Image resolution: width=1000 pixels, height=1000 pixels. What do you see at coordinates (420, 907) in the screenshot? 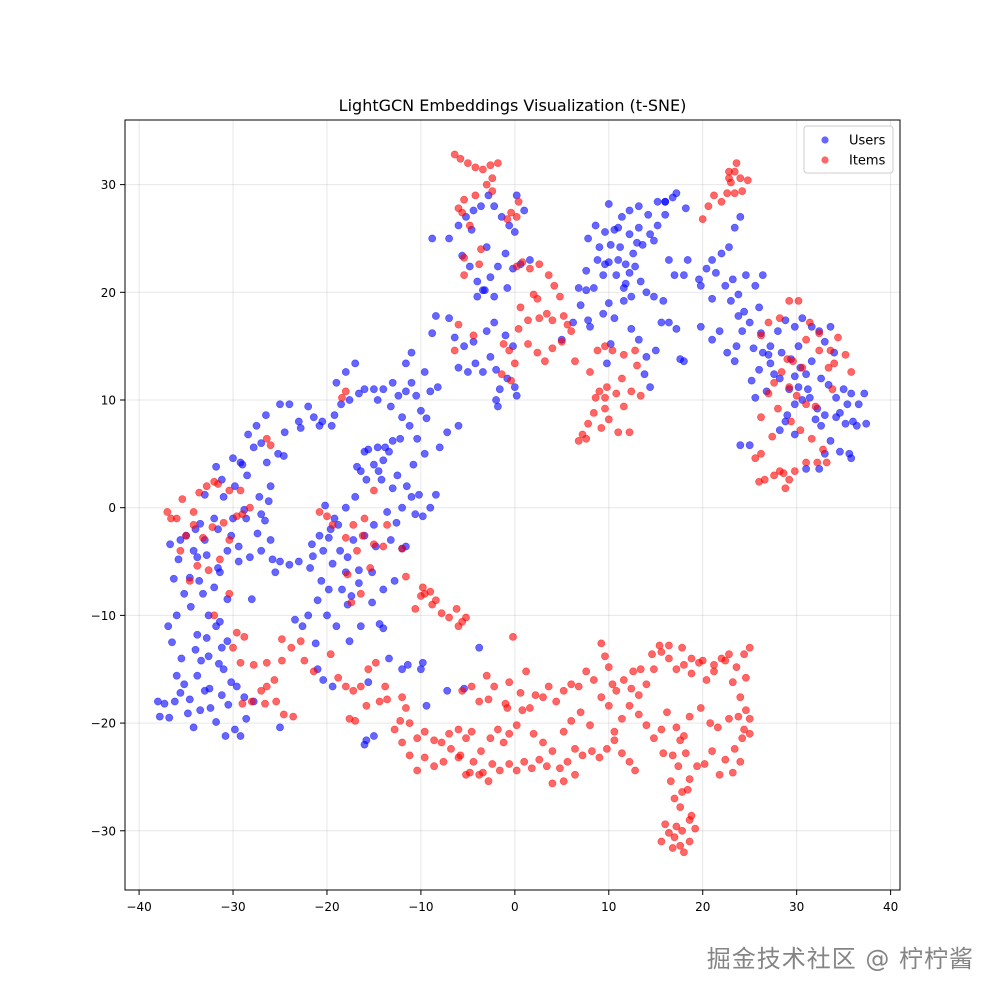
I see `x-tick-label: −10` at bounding box center [420, 907].